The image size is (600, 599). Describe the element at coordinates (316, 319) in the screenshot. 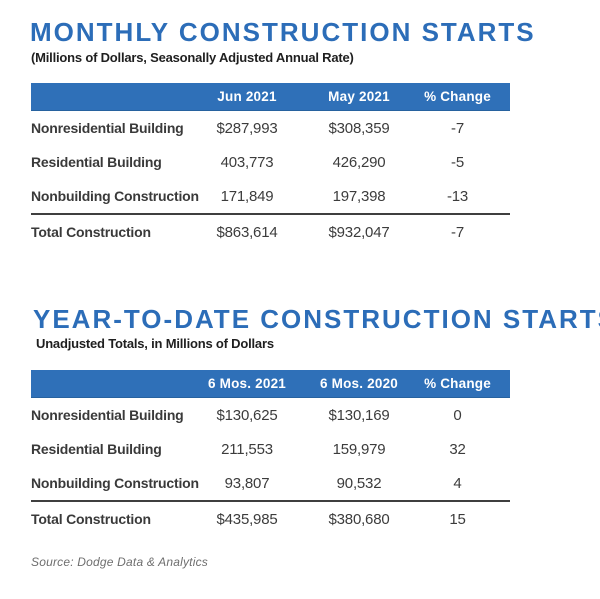

I see `ytd-title: YEAR-TO-DATE CONSTRUCTION STARTS` at that location.